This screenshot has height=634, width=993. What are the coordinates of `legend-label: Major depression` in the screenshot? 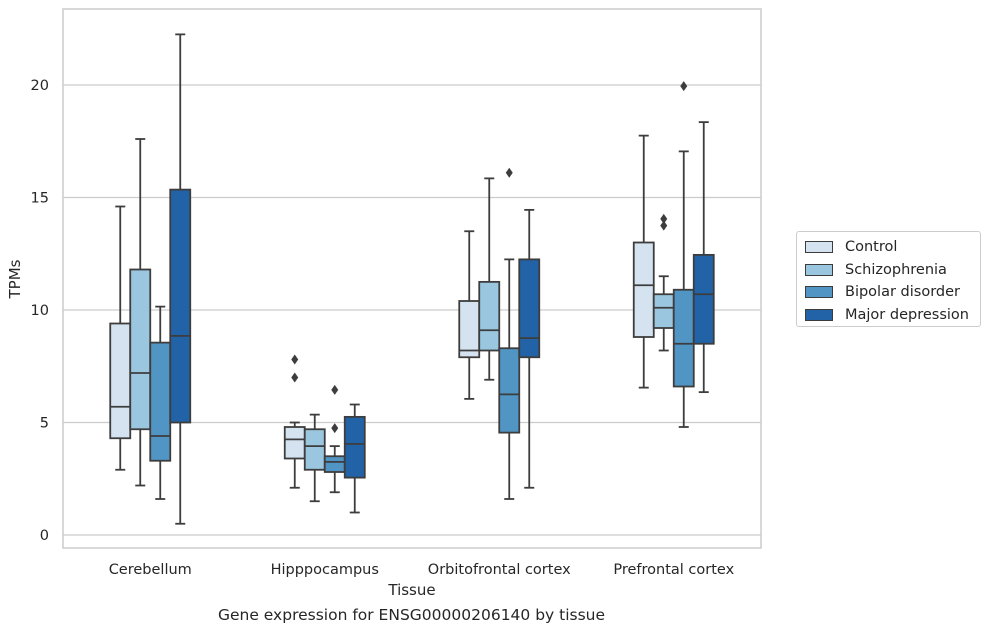 It's located at (907, 314).